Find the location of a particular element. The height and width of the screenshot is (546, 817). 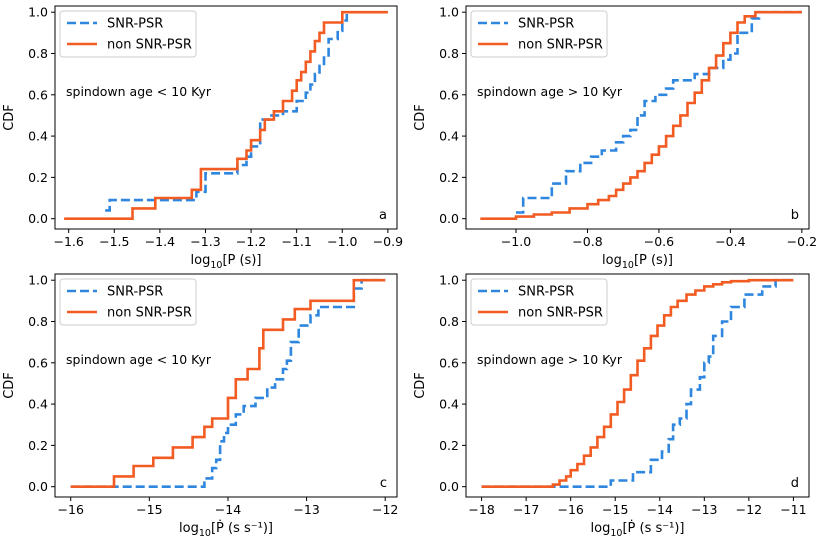

x-tick-label: −1.6 is located at coordinates (69, 241).